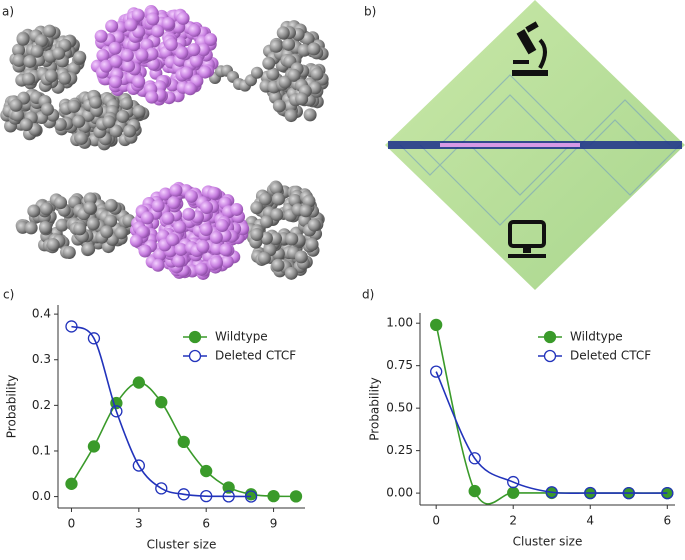 This screenshot has width=685, height=560. I want to click on x-tick-label: 6, so click(206, 524).